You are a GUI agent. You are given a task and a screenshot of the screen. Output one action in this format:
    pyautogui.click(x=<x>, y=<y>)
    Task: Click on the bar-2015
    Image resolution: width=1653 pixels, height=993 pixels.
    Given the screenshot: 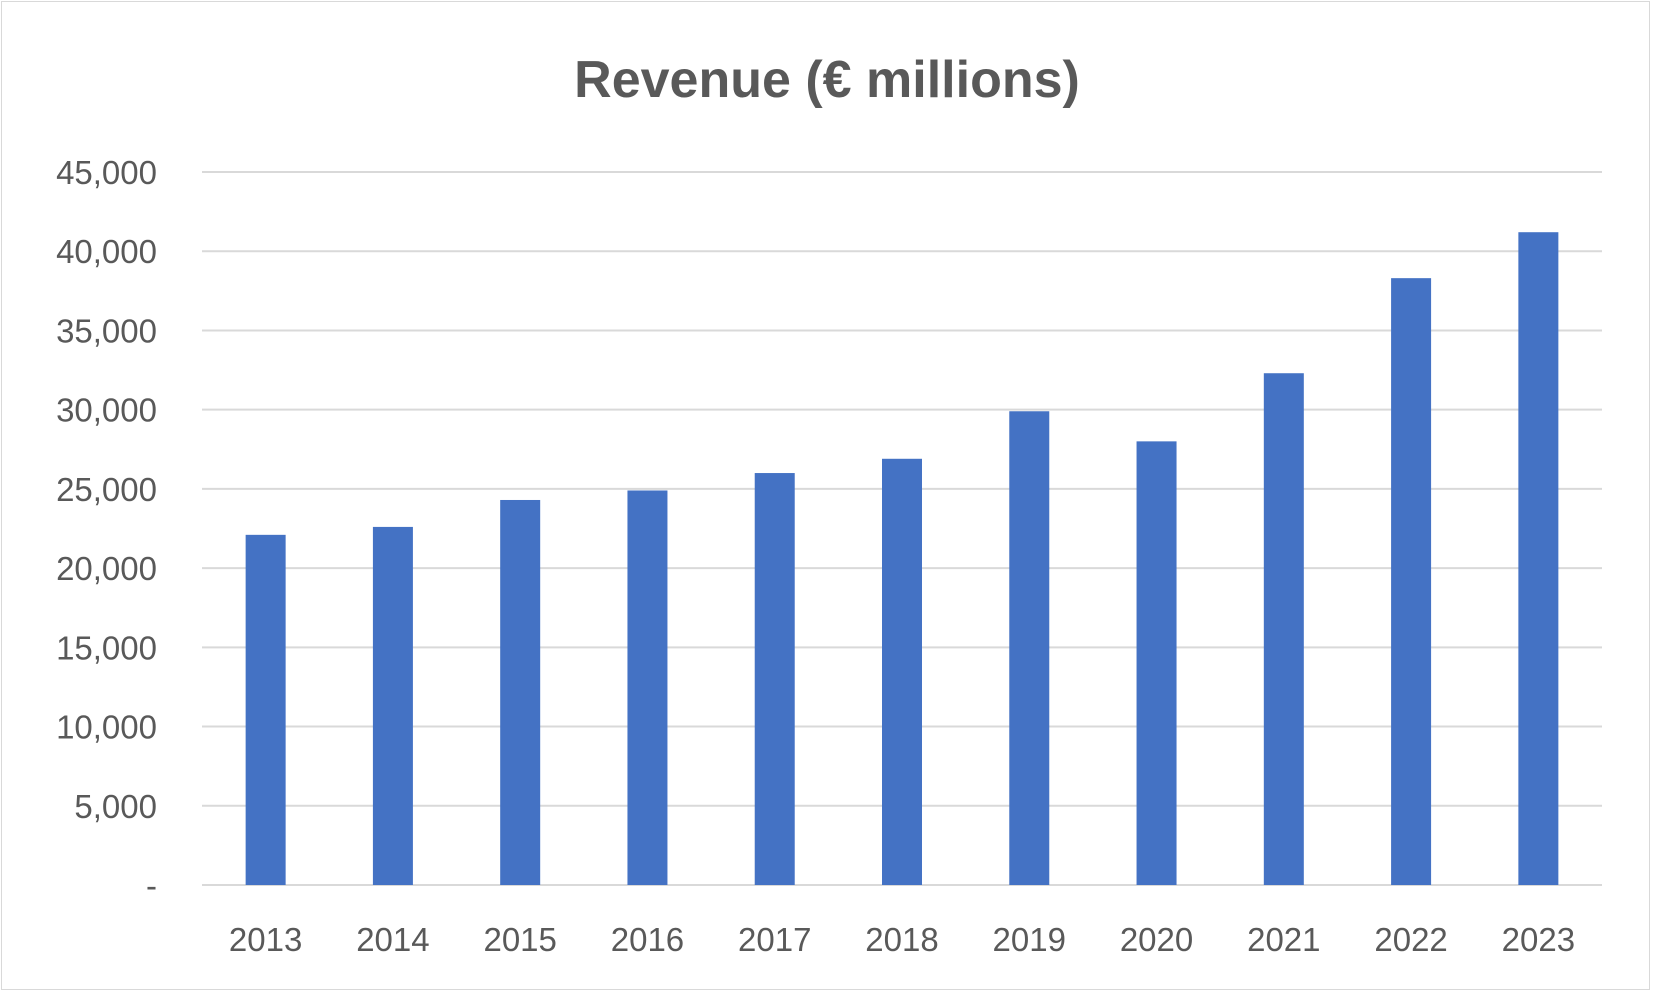 What is the action you would take?
    pyautogui.click(x=520, y=692)
    